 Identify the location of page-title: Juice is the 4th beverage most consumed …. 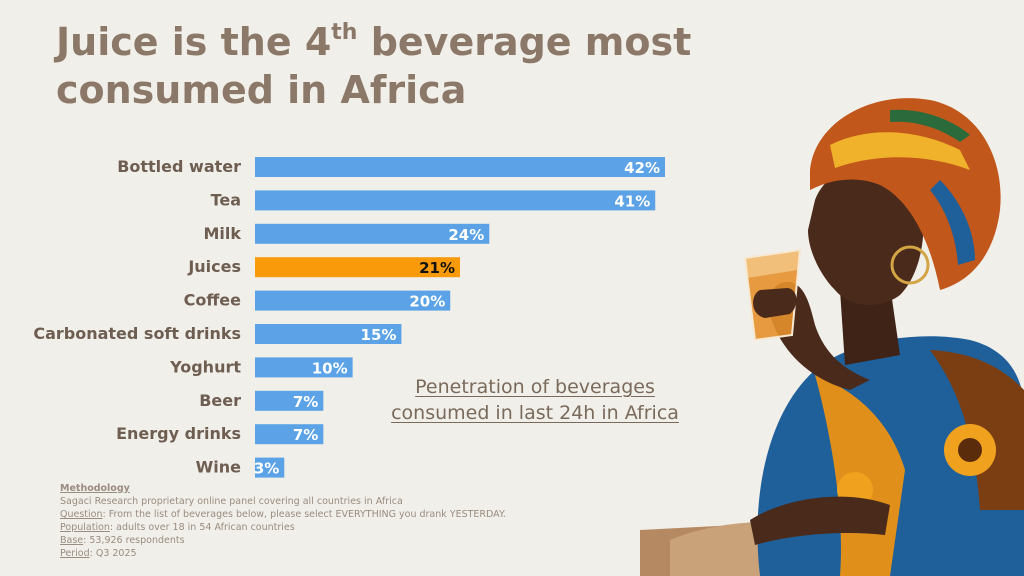
(446, 66).